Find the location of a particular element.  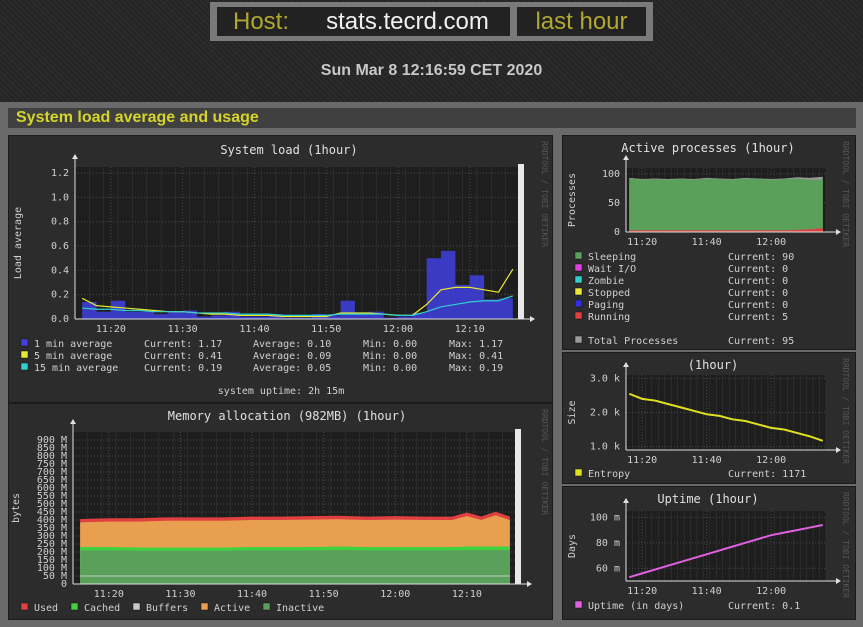

series-line-load15 is located at coordinates (298, 305).